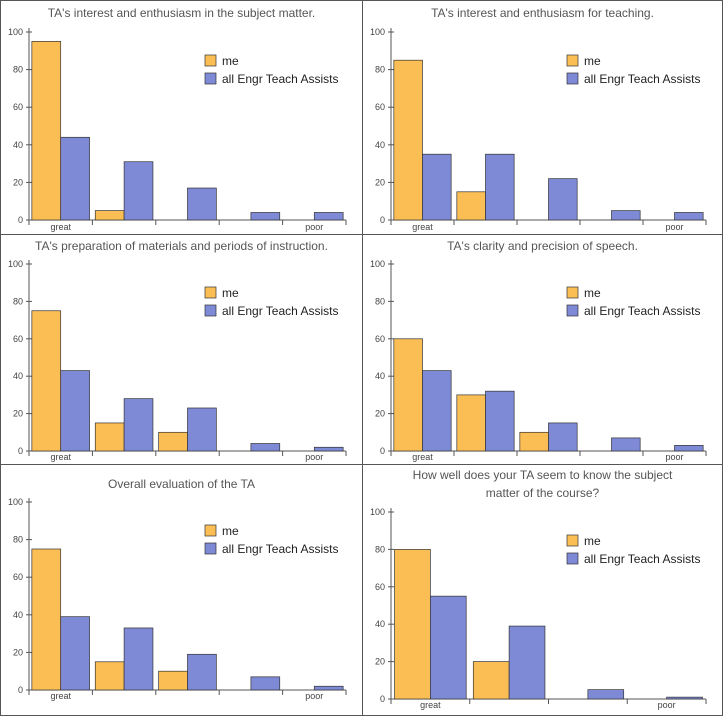  What do you see at coordinates (543, 493) in the screenshot?
I see `chart-title: matter of the course?` at bounding box center [543, 493].